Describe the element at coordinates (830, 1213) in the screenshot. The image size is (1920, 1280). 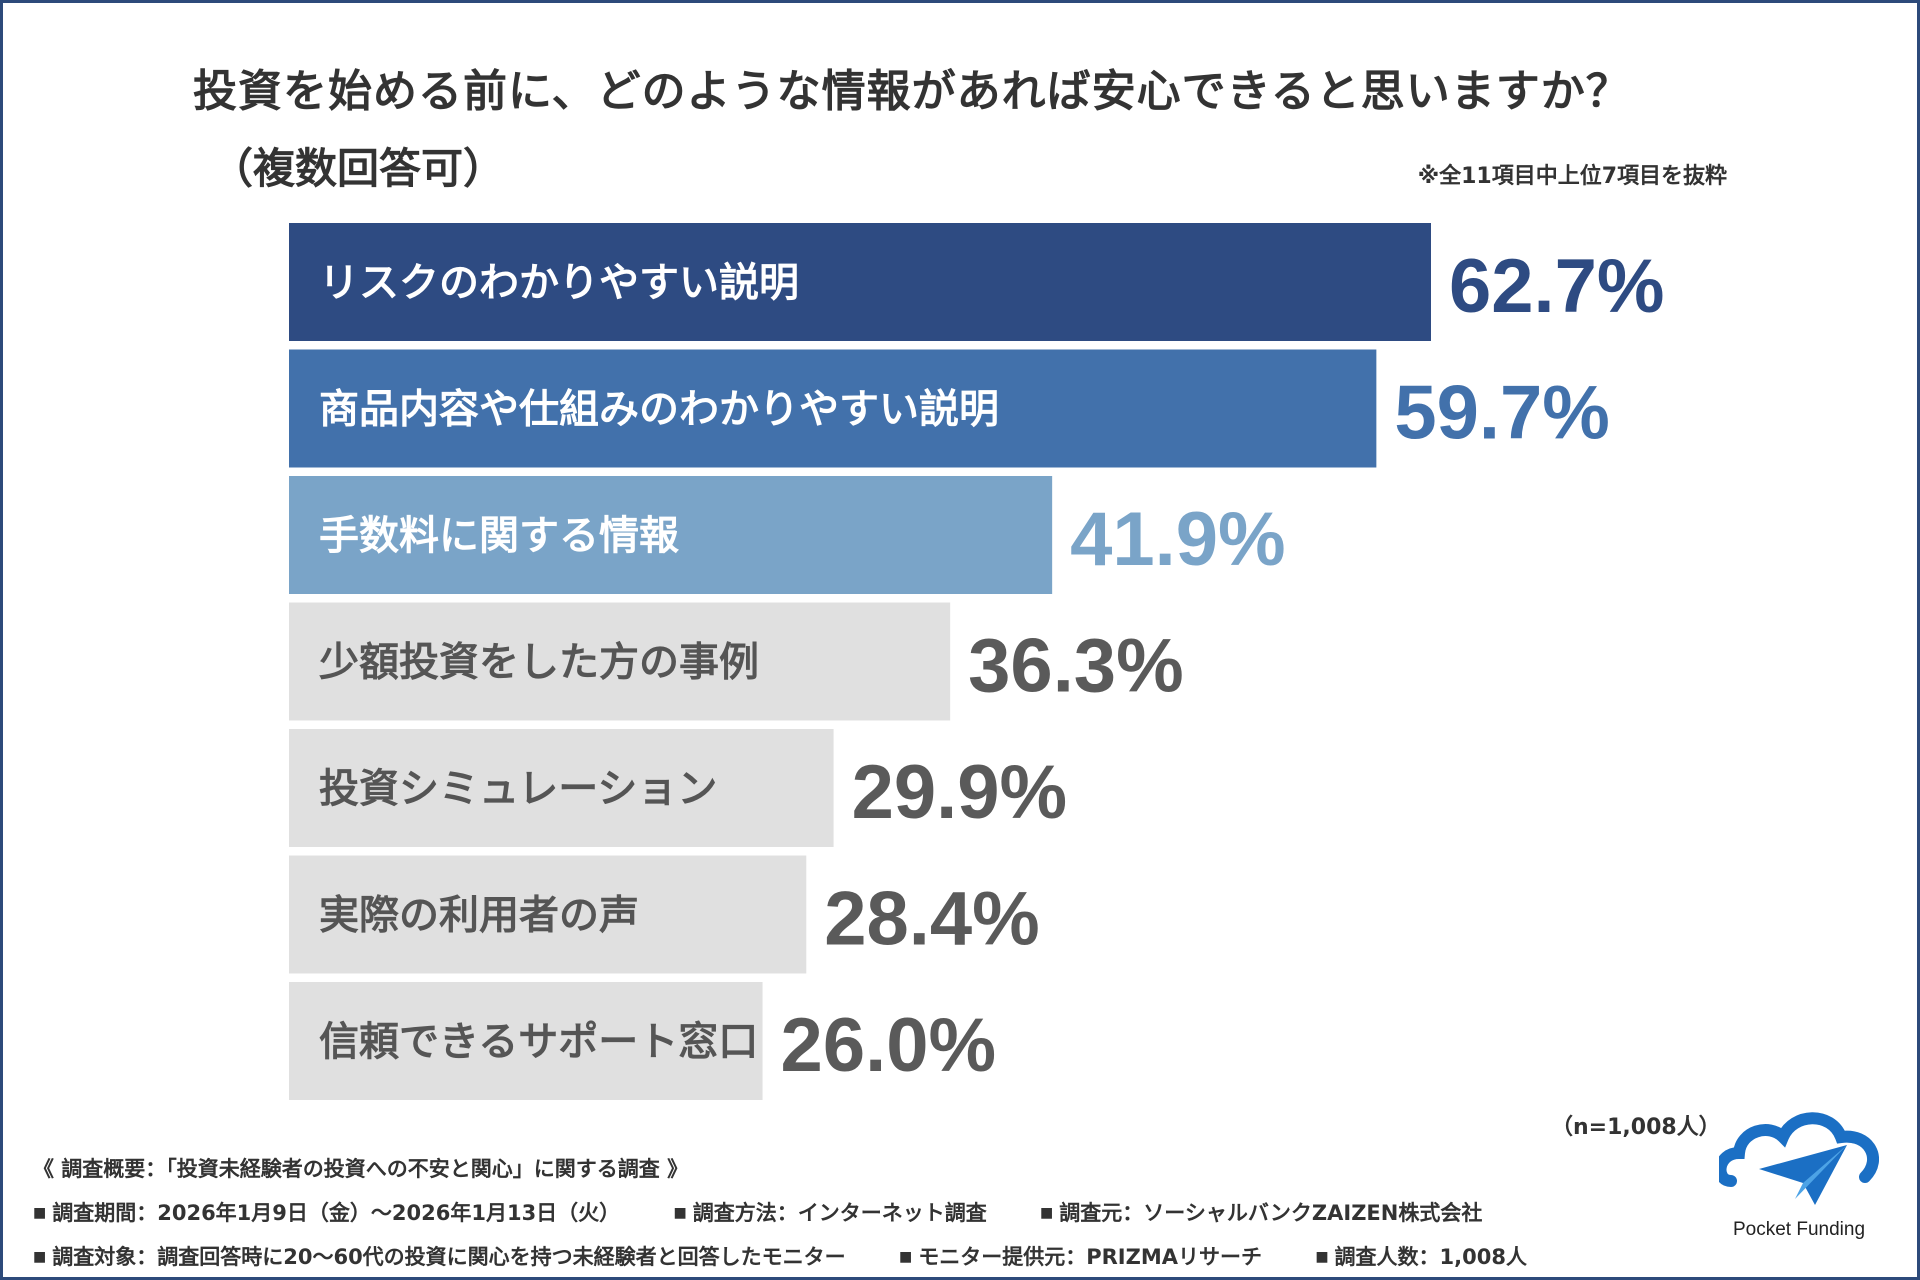
I see `survey-method: ■ 調査方法：インターネット調査` at that location.